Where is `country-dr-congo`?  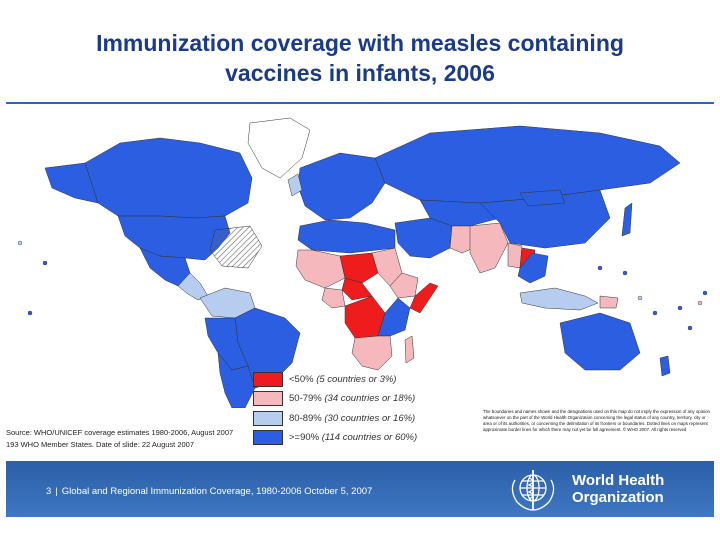 country-dr-congo is located at coordinates (365, 317).